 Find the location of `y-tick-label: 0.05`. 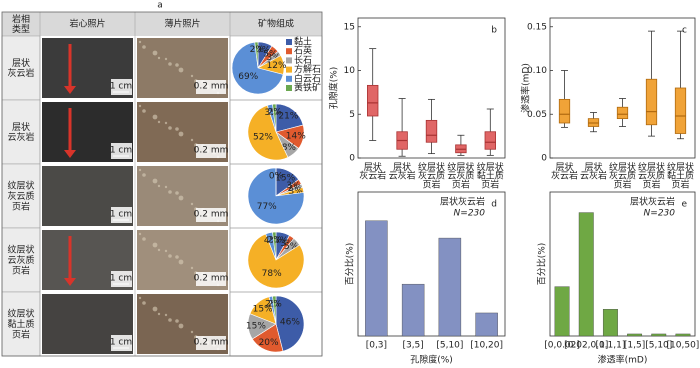

y-tick-label: 0.05 is located at coordinates (537, 115).